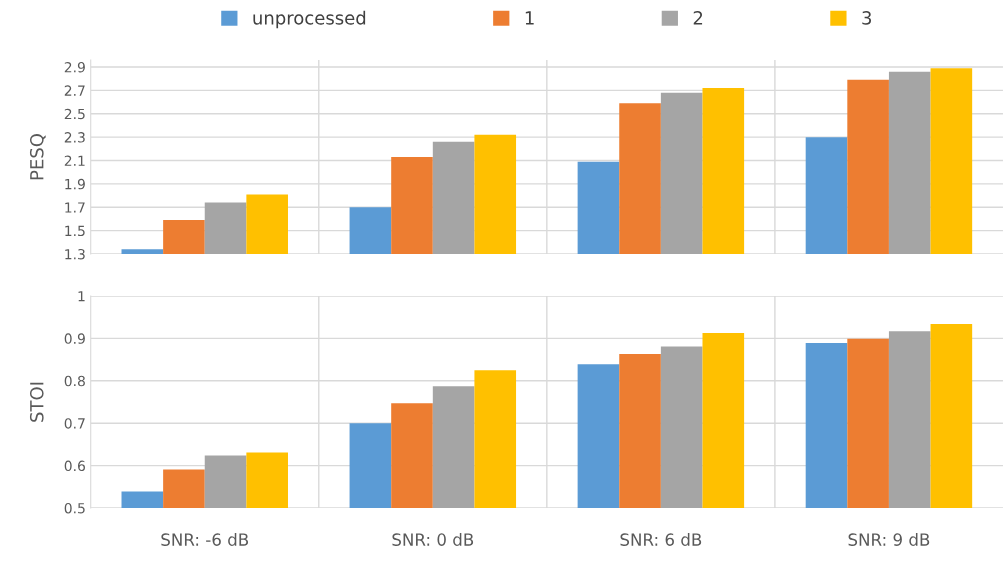 This screenshot has width=1008, height=565. I want to click on y-tick-label: 2.7, so click(74, 90).